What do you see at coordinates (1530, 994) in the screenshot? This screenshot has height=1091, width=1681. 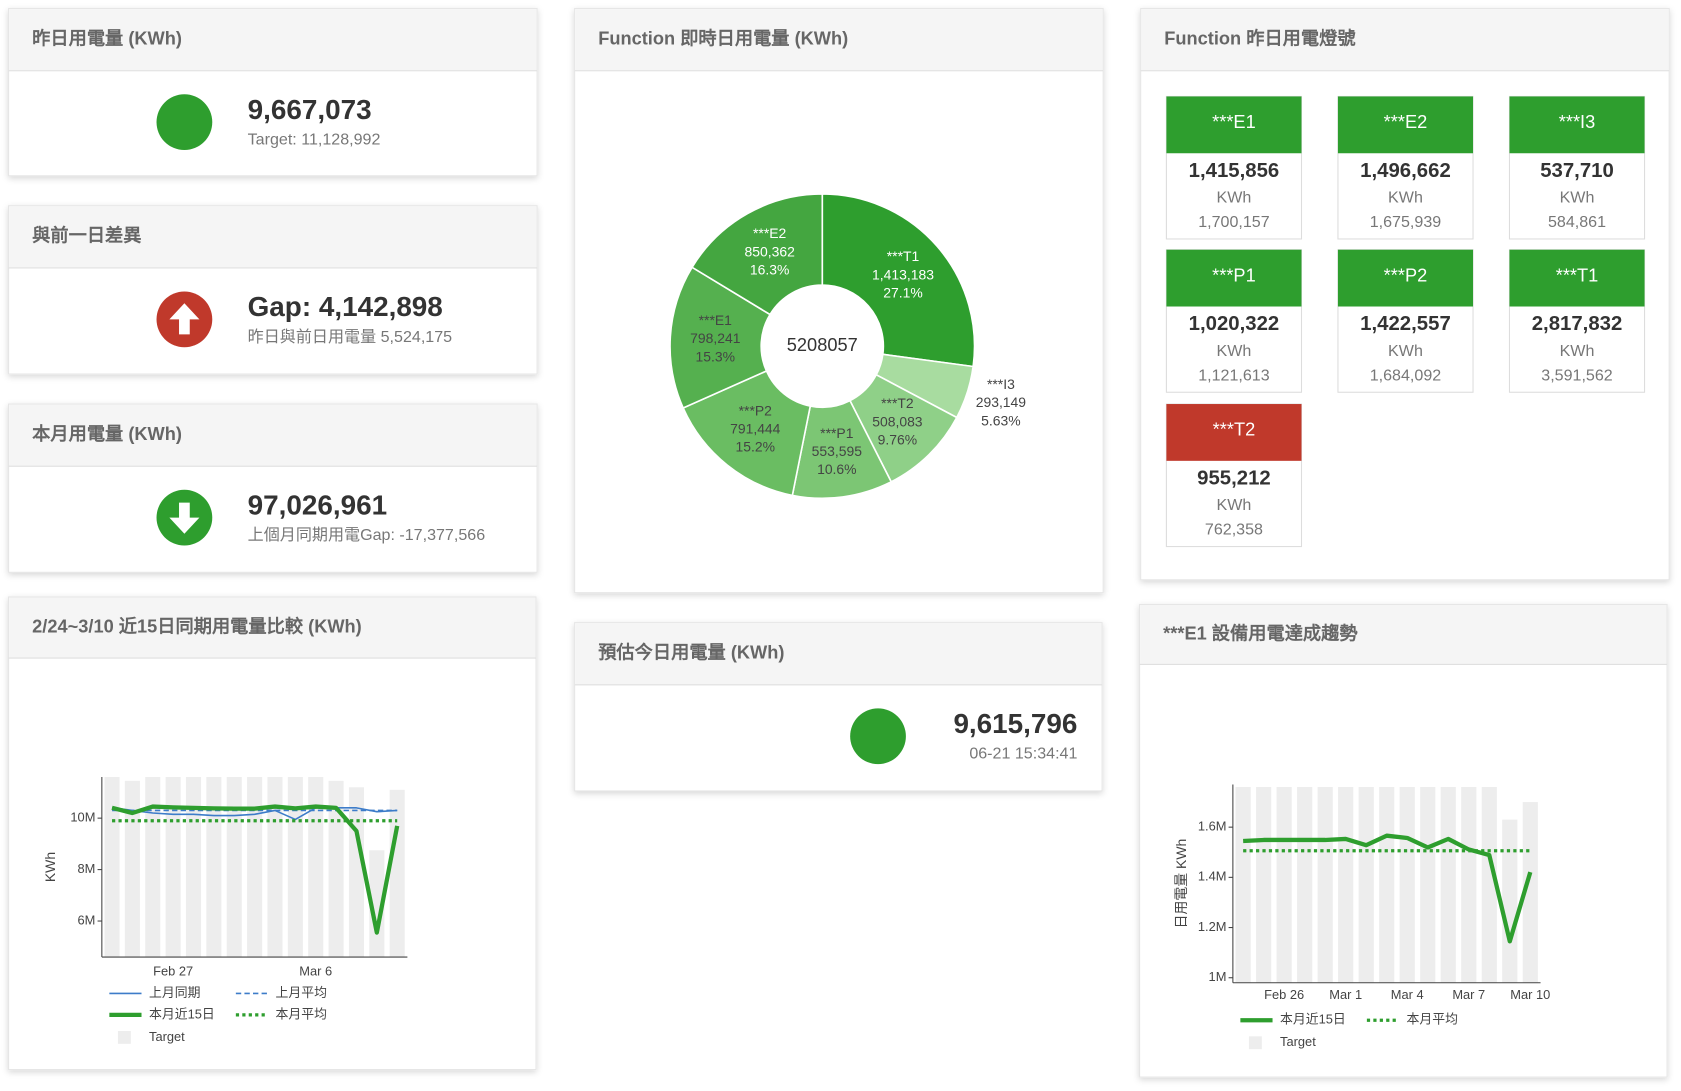 I see `x-tick-label: Mar 10` at bounding box center [1530, 994].